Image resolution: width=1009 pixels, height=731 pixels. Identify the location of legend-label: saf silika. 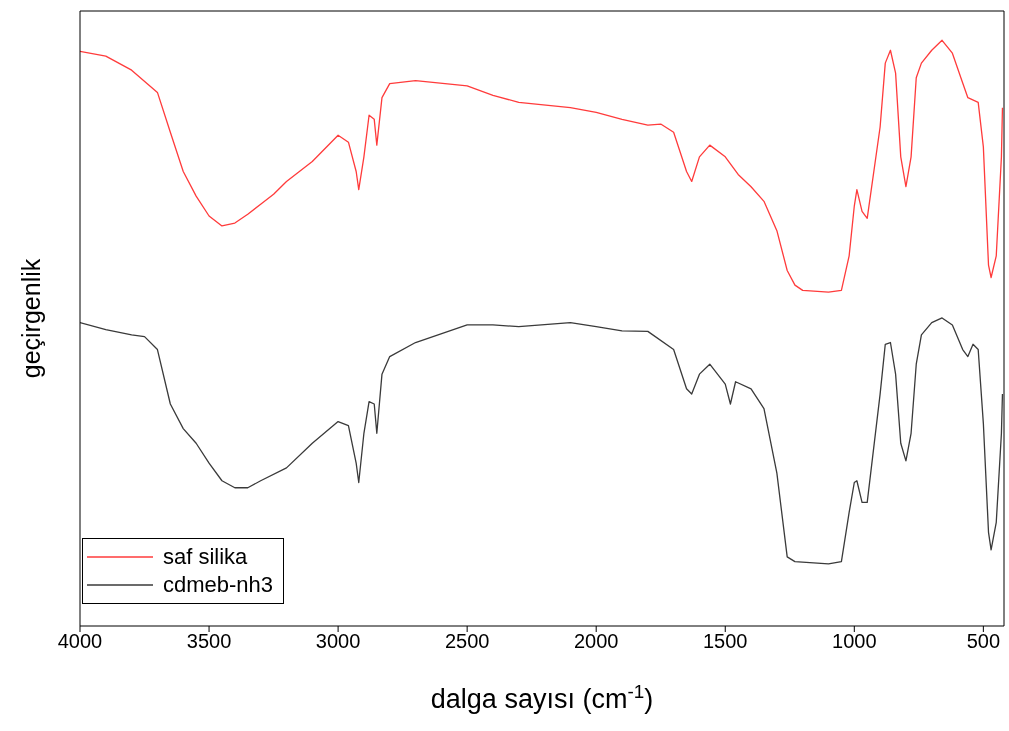
(205, 557).